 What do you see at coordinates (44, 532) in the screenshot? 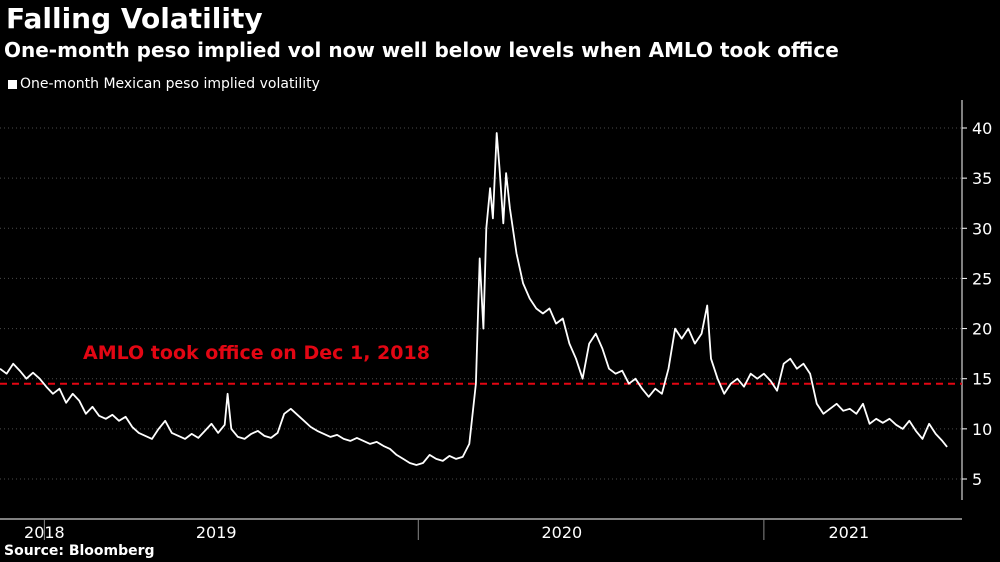
I see `x-tick-label-2018: 2018` at bounding box center [44, 532].